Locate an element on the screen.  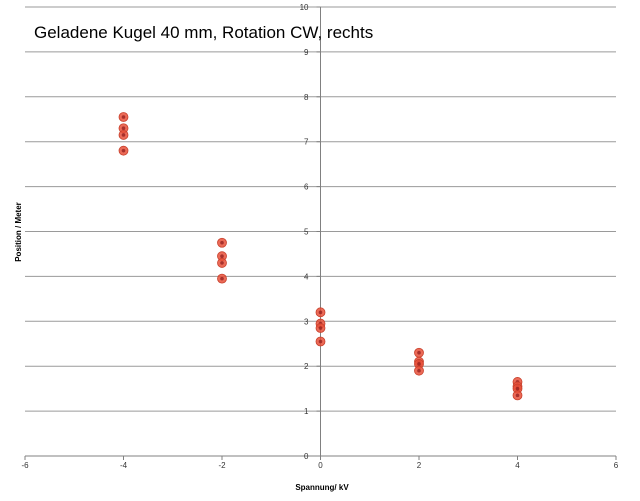
y-tick-label: 4 is located at coordinates (306, 276).